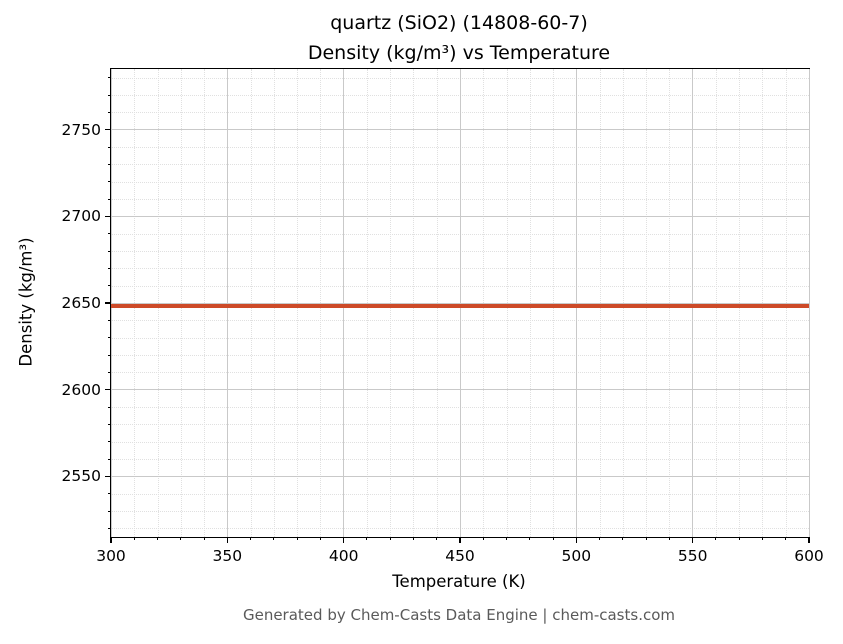 The image size is (843, 644). What do you see at coordinates (343, 556) in the screenshot?
I see `x-tick-label: 400` at bounding box center [343, 556].